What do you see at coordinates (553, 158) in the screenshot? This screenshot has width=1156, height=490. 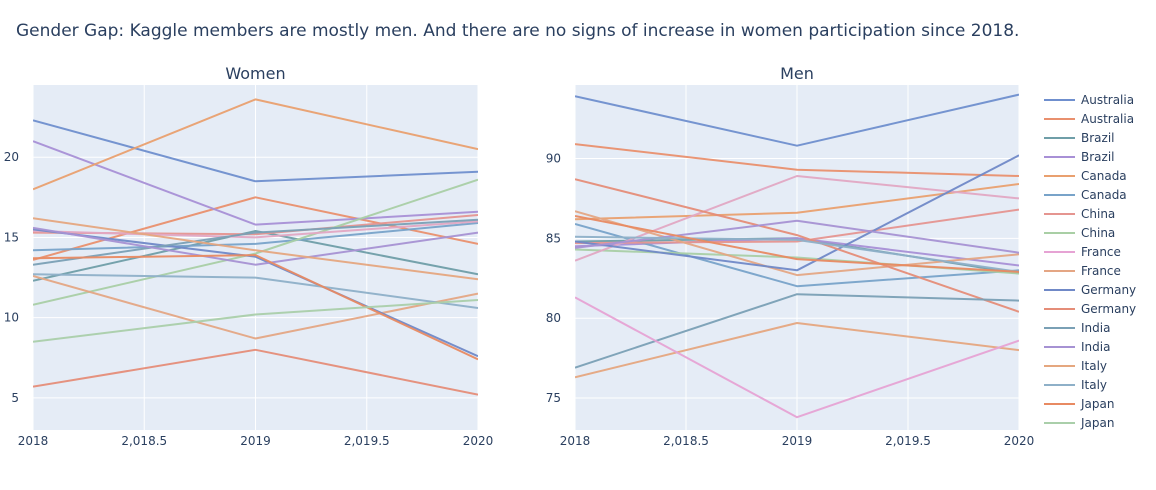 I see `y-tick-label: 90` at bounding box center [553, 158].